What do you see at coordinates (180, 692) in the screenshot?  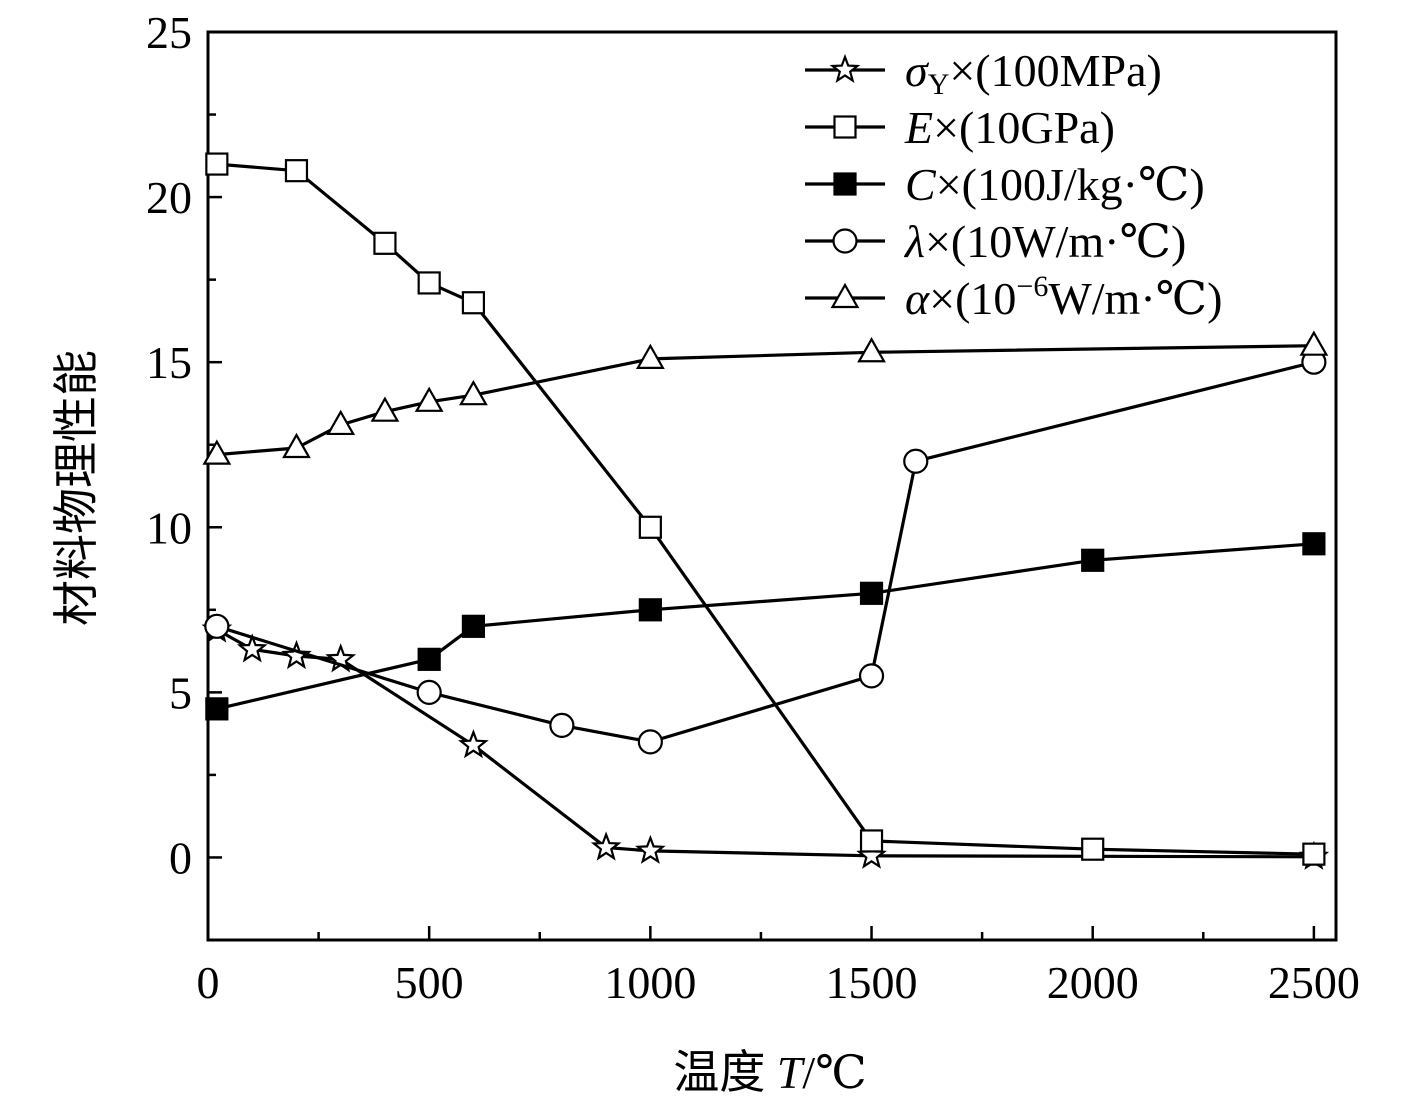 I see `y-tick-label: 5` at bounding box center [180, 692].